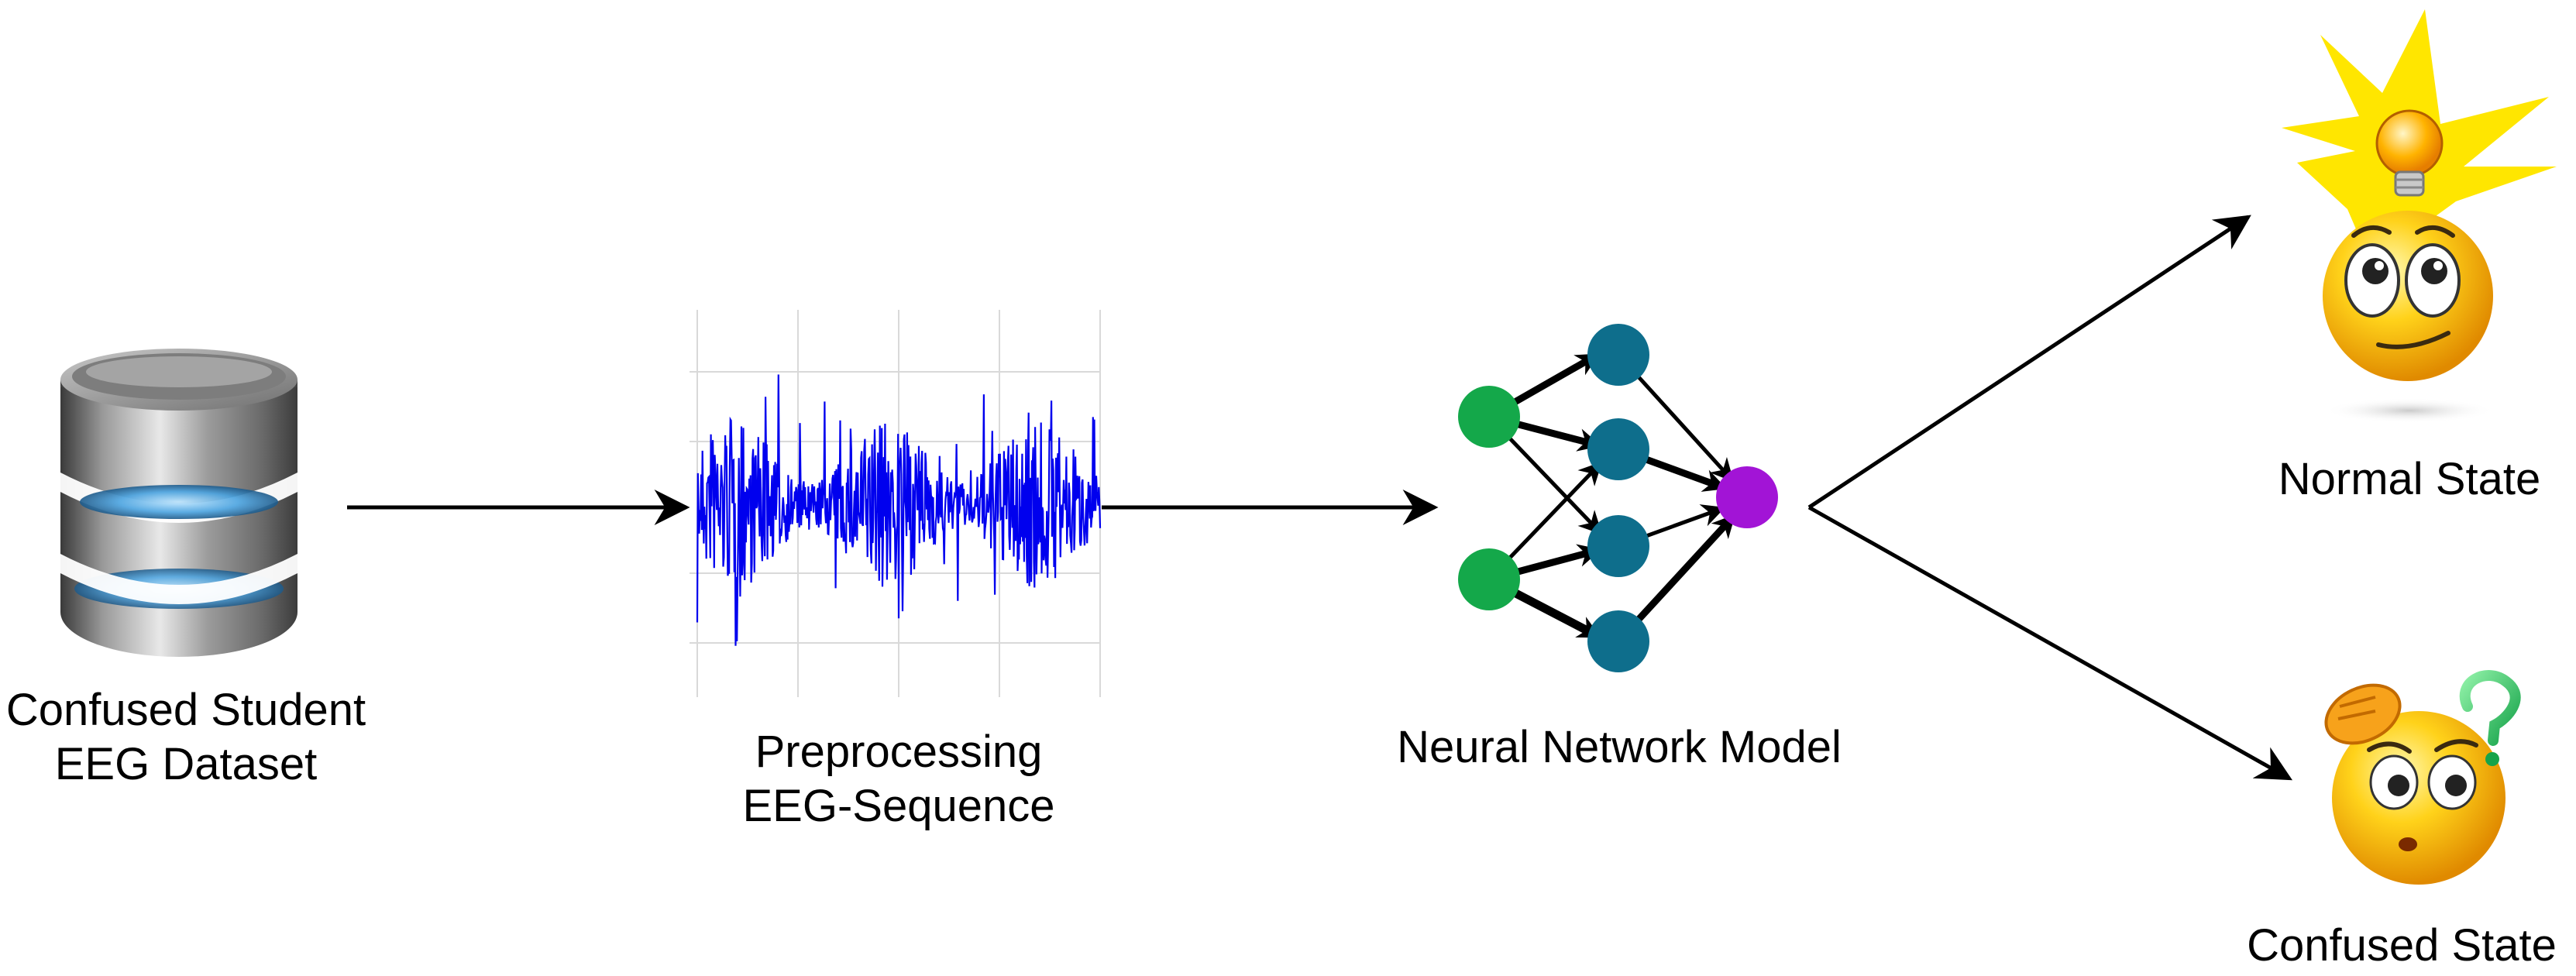 The width and height of the screenshot is (2576, 976). What do you see at coordinates (186, 764) in the screenshot?
I see `dataset-label-line2: EEG Dataset` at bounding box center [186, 764].